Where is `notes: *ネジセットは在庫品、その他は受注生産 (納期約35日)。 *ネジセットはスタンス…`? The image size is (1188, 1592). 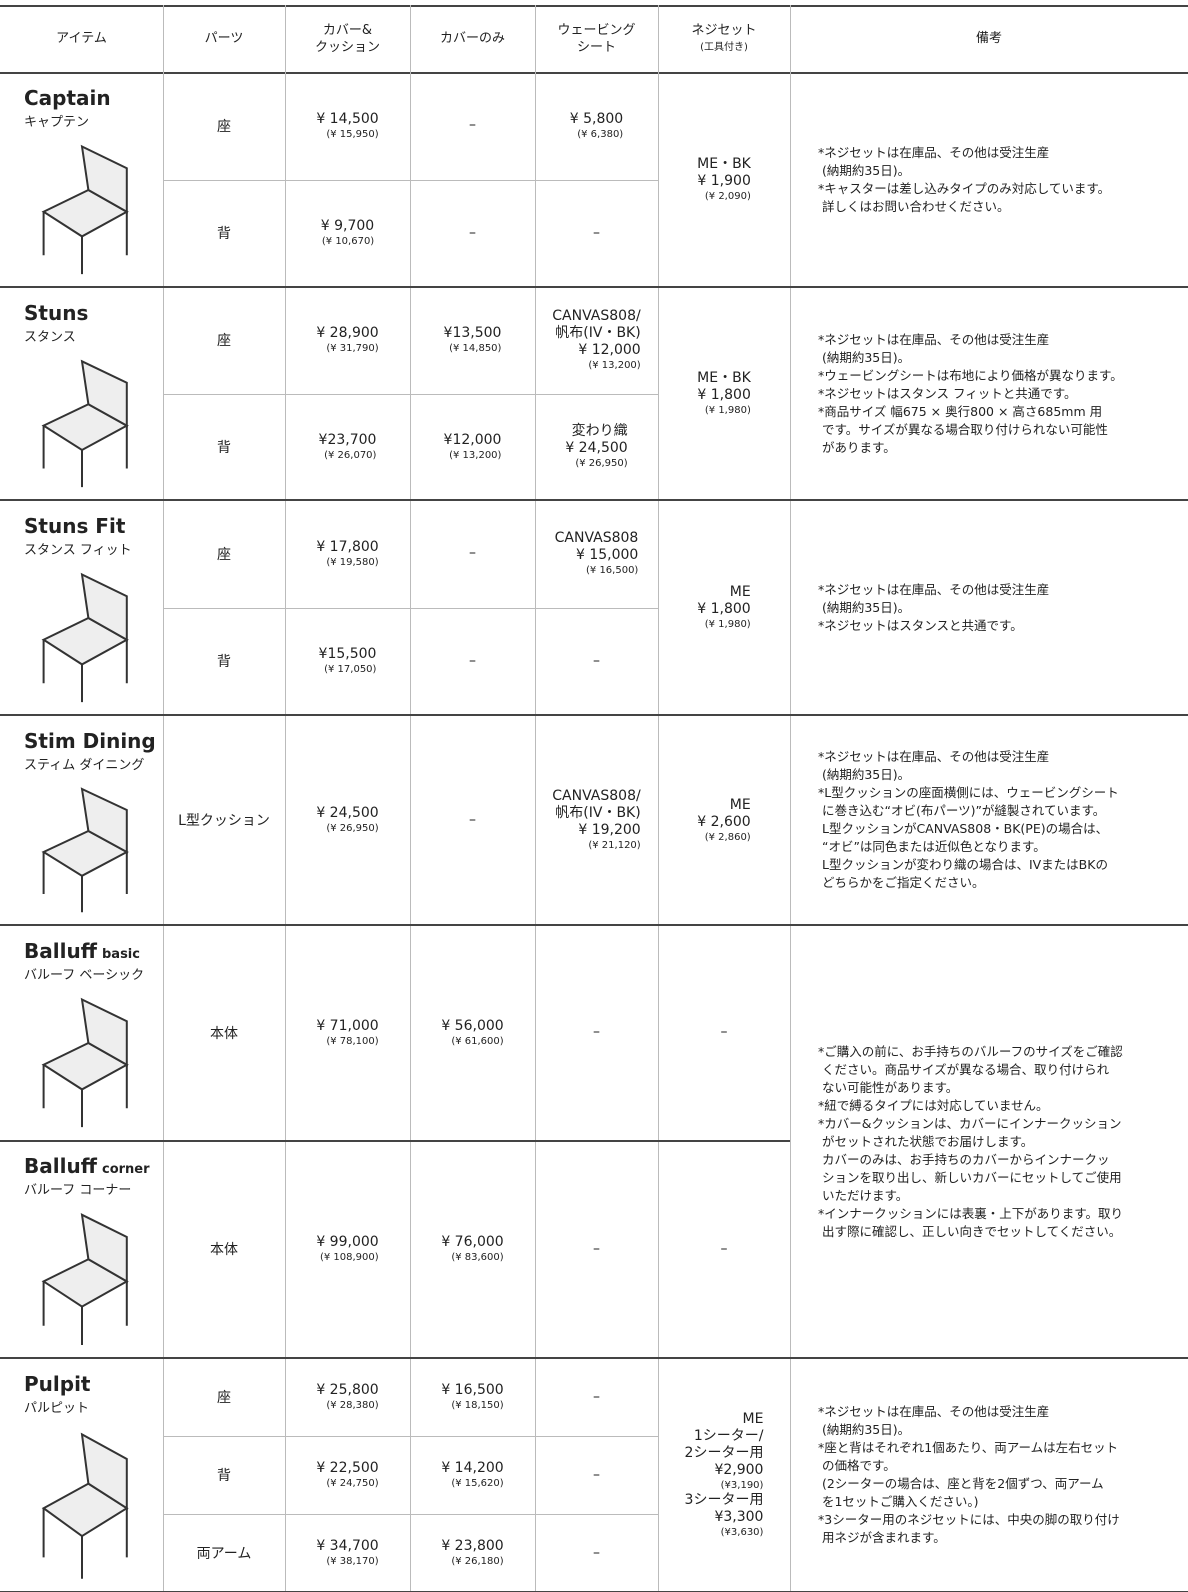
notes: *ネジセットは在庫品、その他は受注生産 (納期約35日)。 *ネジセットはスタンス… is located at coordinates (989, 607).